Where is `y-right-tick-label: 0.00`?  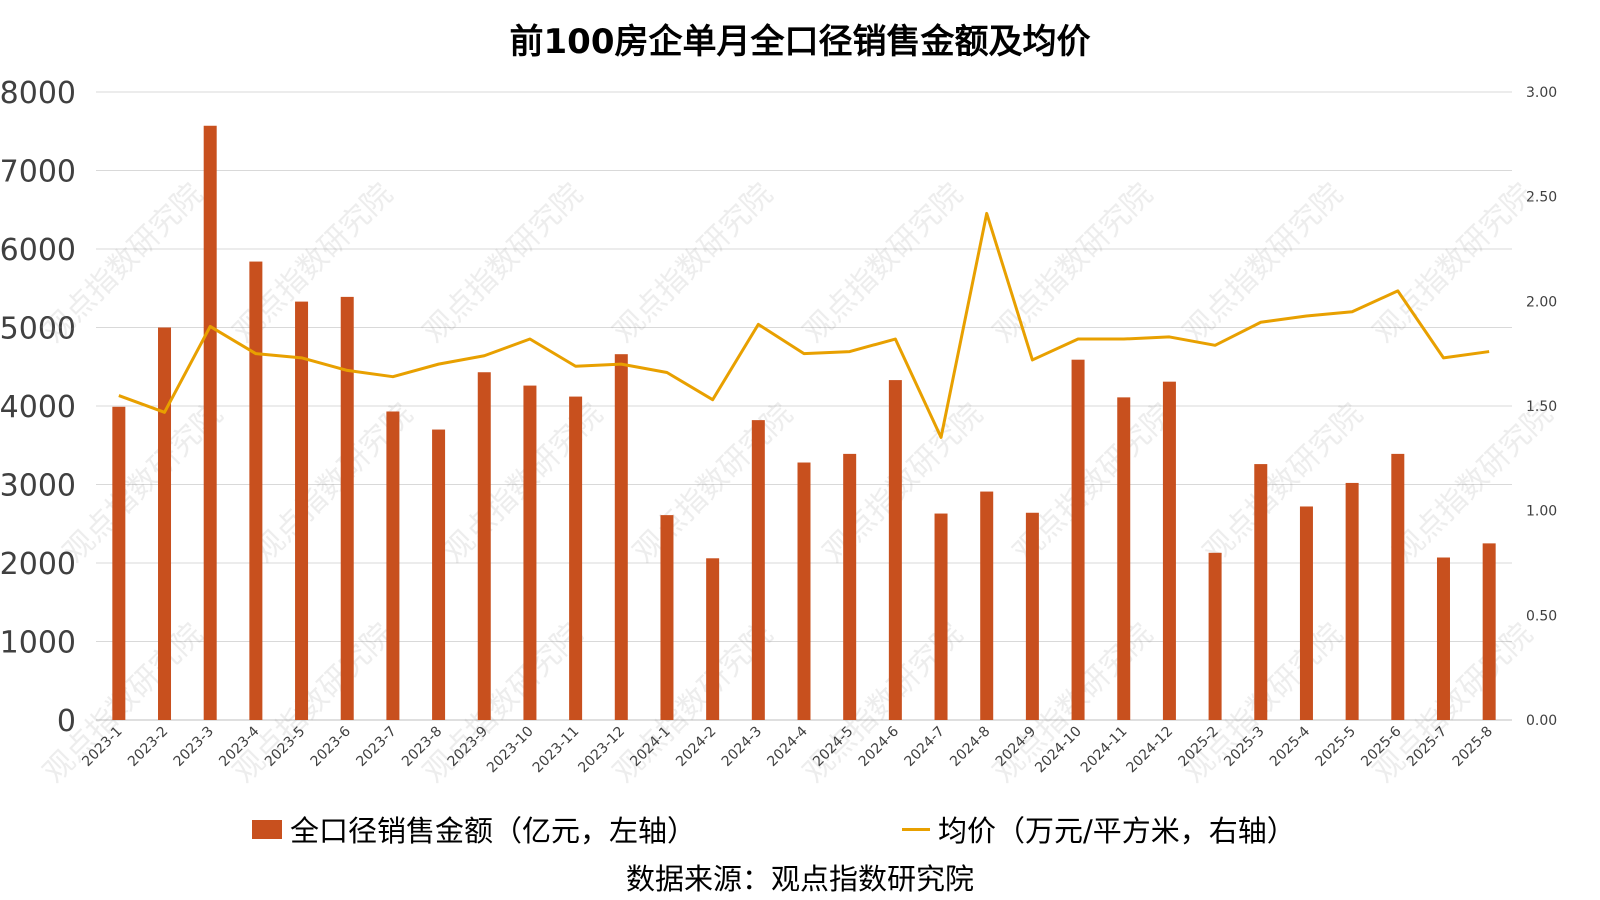 y-right-tick-label: 0.00 is located at coordinates (1541, 721).